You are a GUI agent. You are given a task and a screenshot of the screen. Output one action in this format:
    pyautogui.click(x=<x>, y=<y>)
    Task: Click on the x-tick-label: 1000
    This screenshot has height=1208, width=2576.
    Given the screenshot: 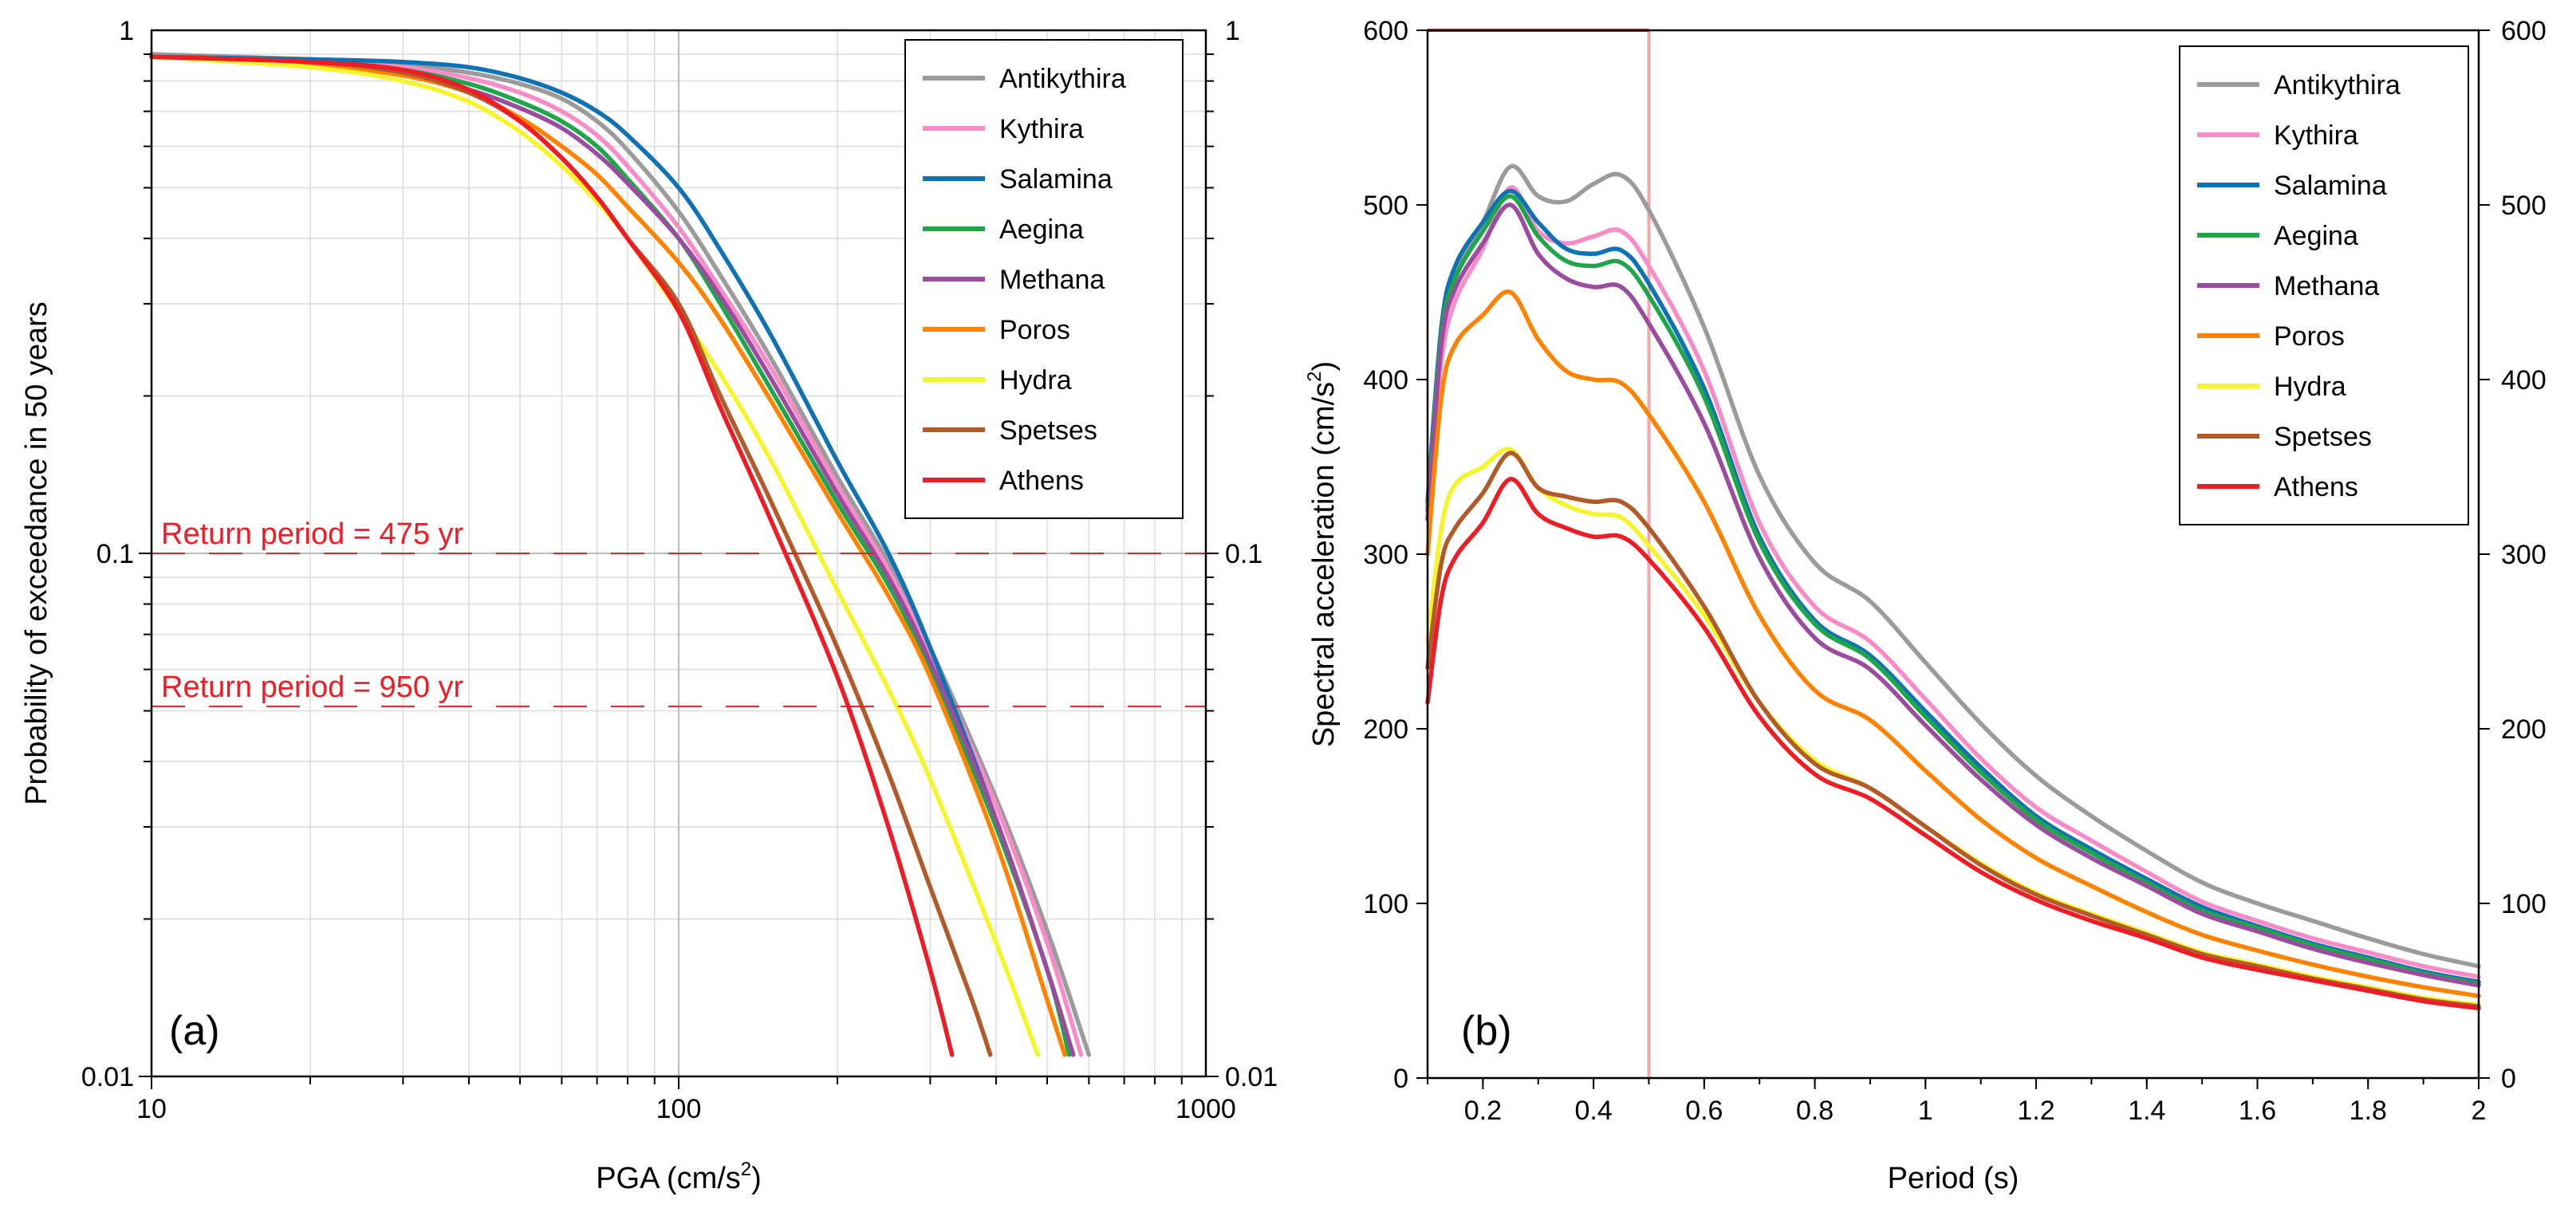 What is the action you would take?
    pyautogui.click(x=1206, y=1109)
    